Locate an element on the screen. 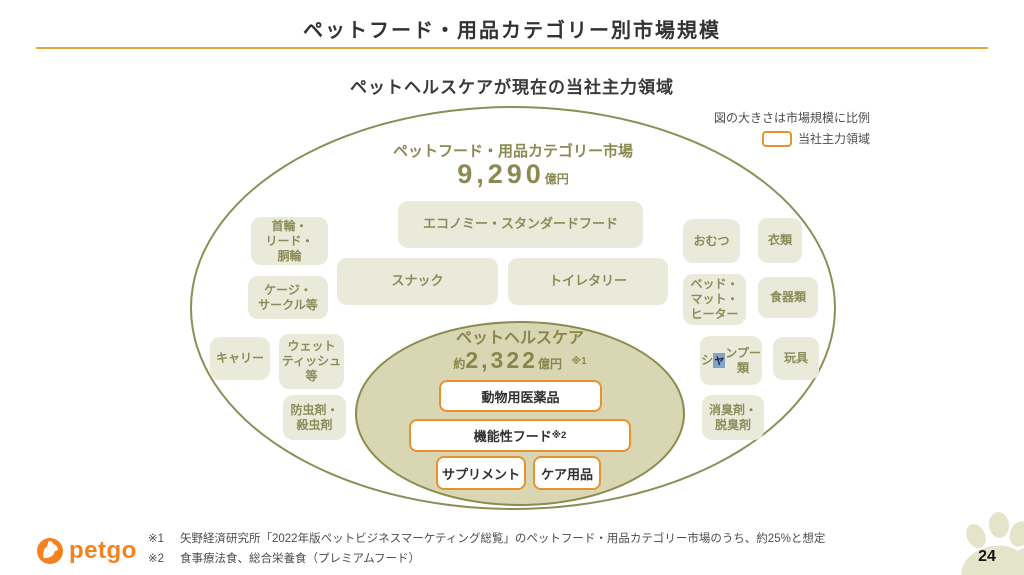 Image resolution: width=1024 pixels, height=575 pixels. category-economy-standard-food: エコノミー・スタンダードフード is located at coordinates (520, 224).